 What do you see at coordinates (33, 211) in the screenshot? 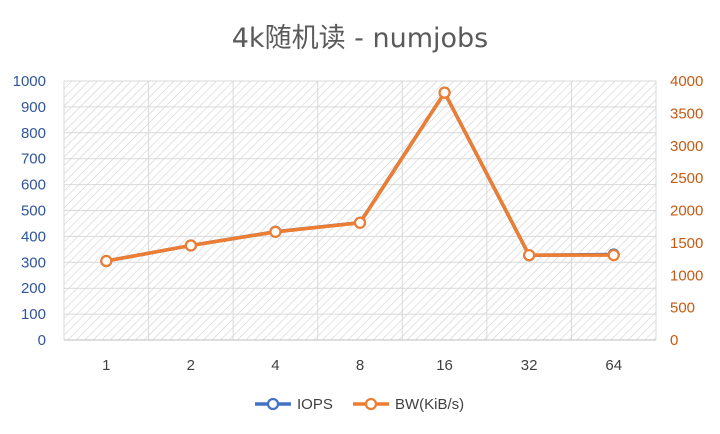
I see `y-left-tick-label: 500` at bounding box center [33, 211].